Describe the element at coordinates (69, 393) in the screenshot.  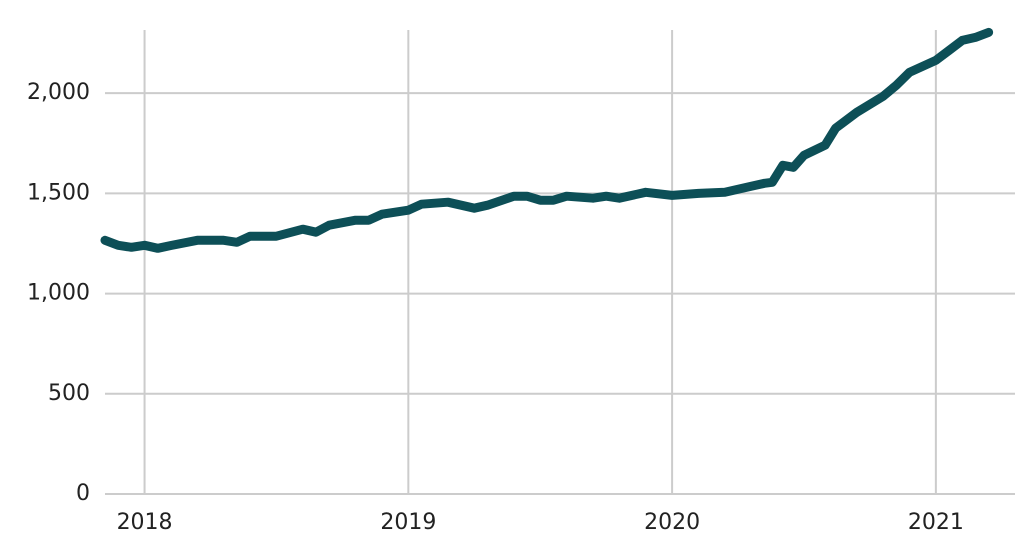
I see `y-tick-label: 500` at that location.